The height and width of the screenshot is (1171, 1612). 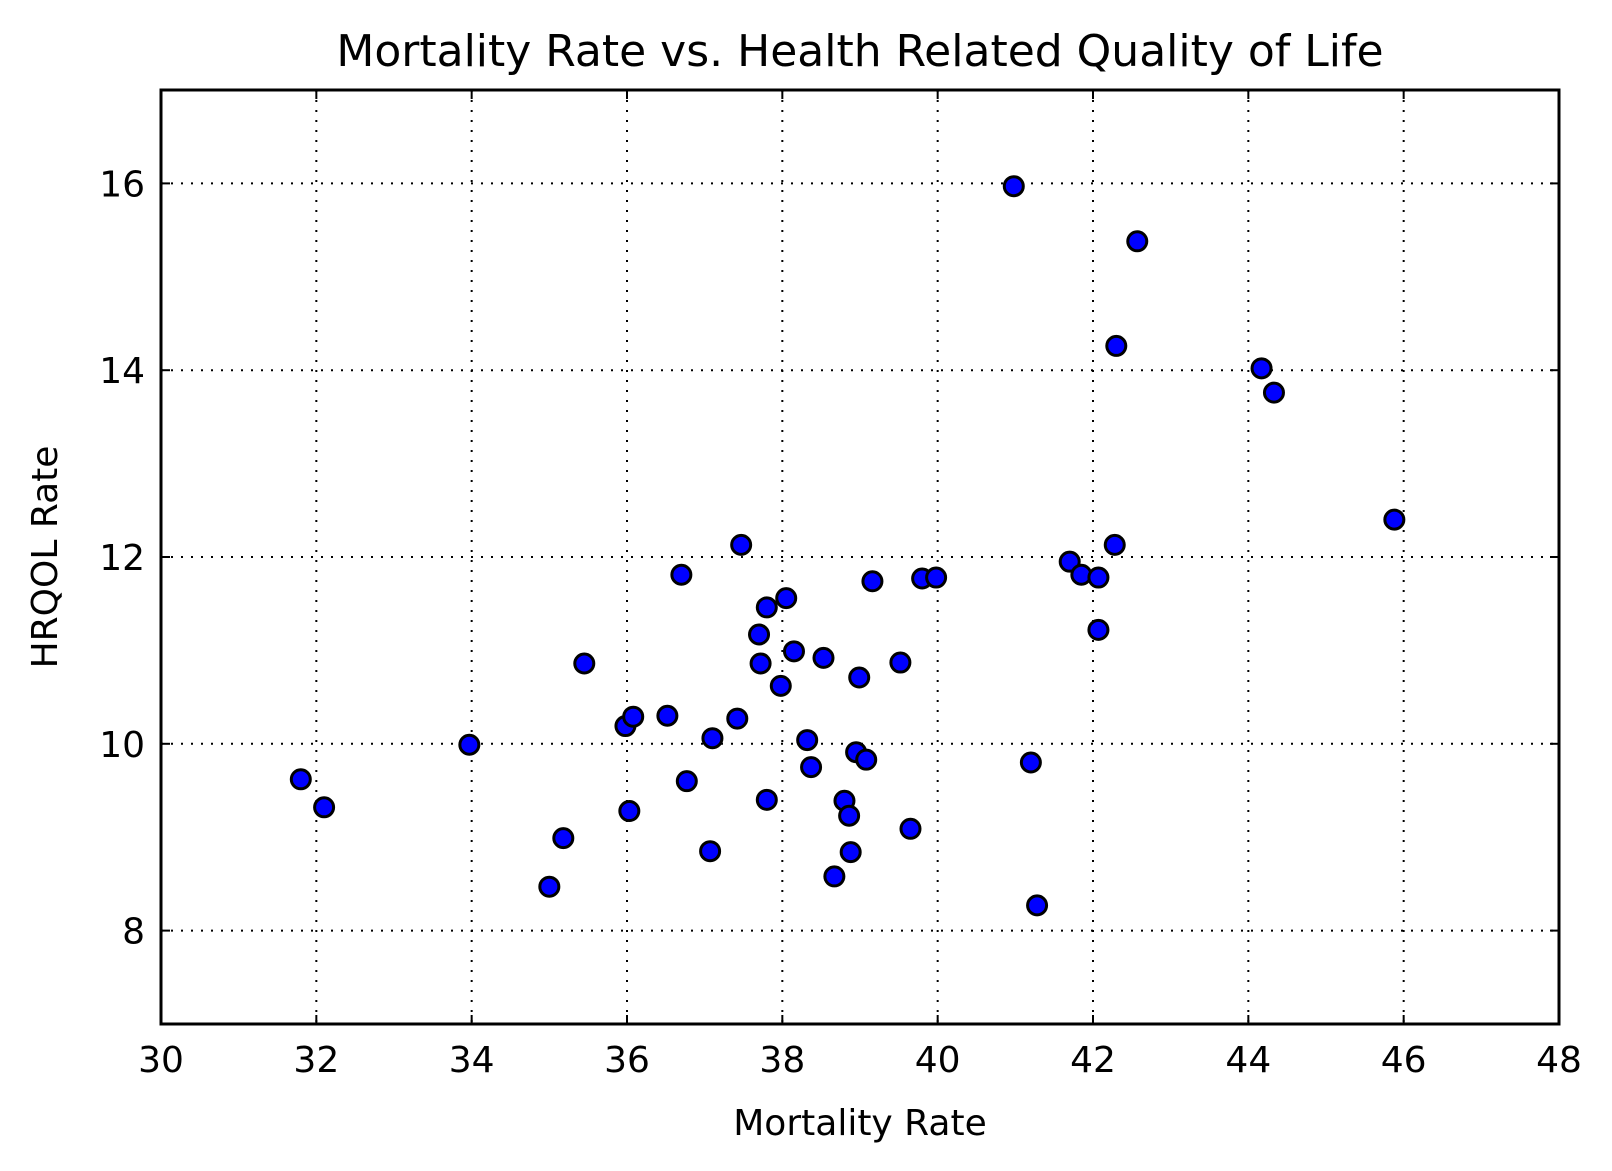 I want to click on x-tick-label: 36, so click(x=627, y=1060).